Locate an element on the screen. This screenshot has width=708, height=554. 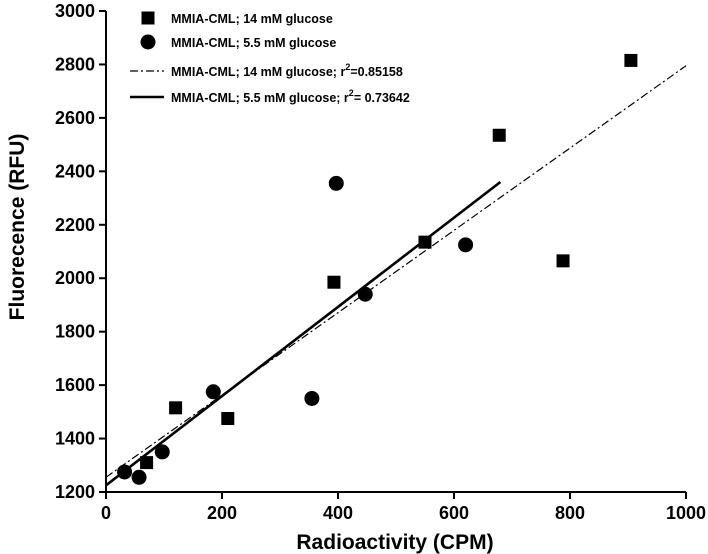
y-tick-label: 2600 is located at coordinates (75, 118).